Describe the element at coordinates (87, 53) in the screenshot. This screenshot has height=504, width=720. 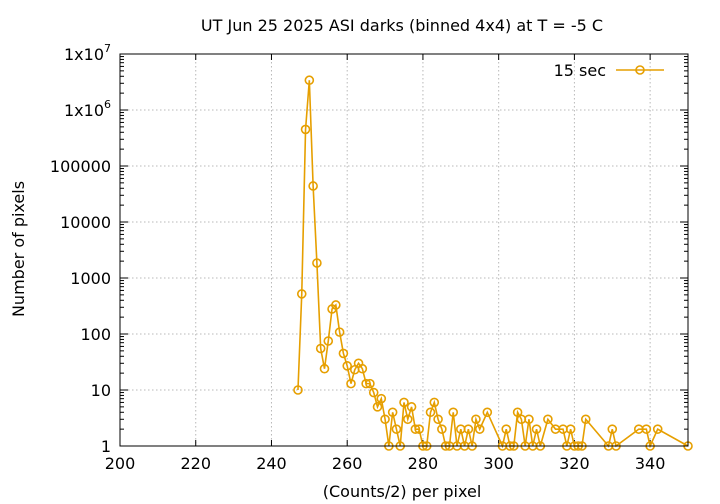
I see `y-tick-label: 1x10⁷` at that location.